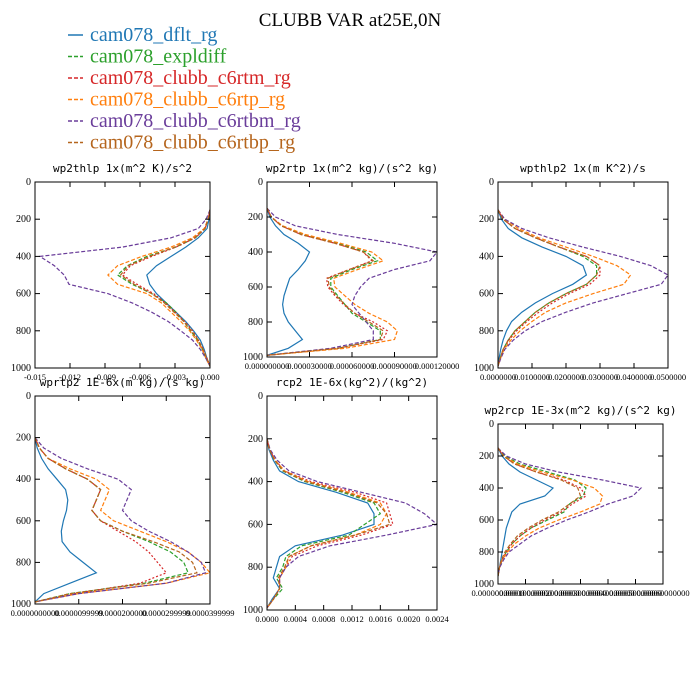 This screenshot has height=700, width=700. Describe the element at coordinates (352, 382) in the screenshot. I see `panel-title: rcp2 1E-6x(kg^2)/(kg^2)` at that location.